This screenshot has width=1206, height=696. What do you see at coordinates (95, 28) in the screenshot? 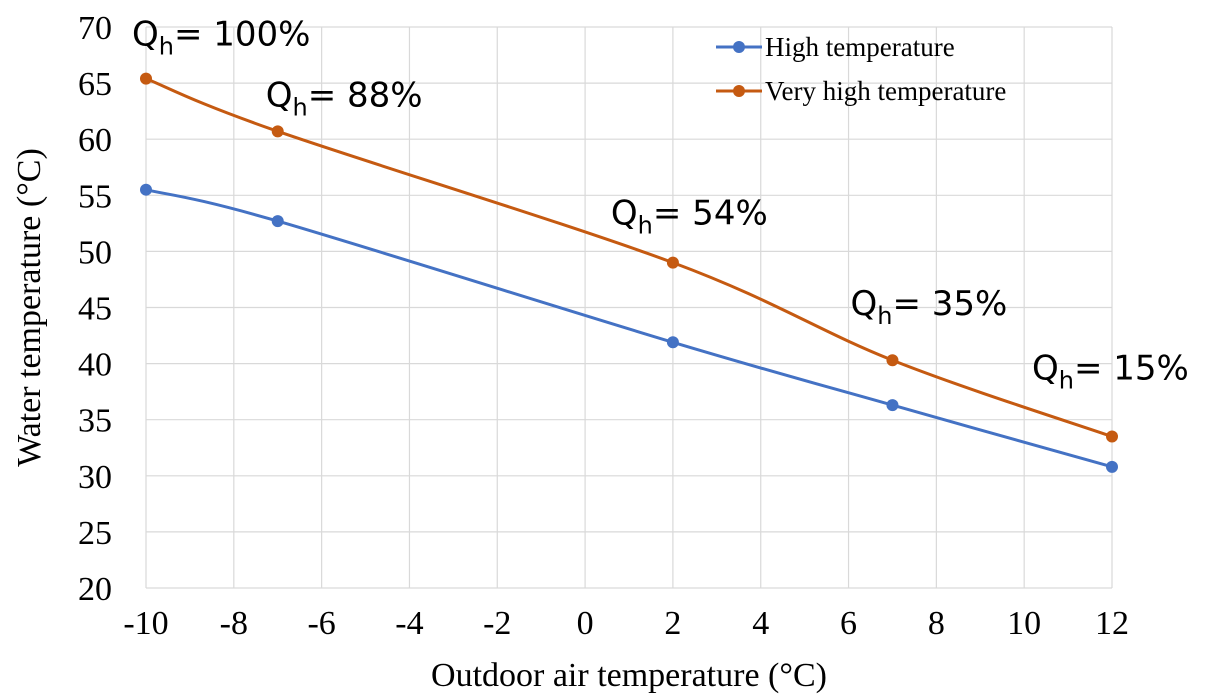
I see `y-tick-label: 70` at bounding box center [95, 28].